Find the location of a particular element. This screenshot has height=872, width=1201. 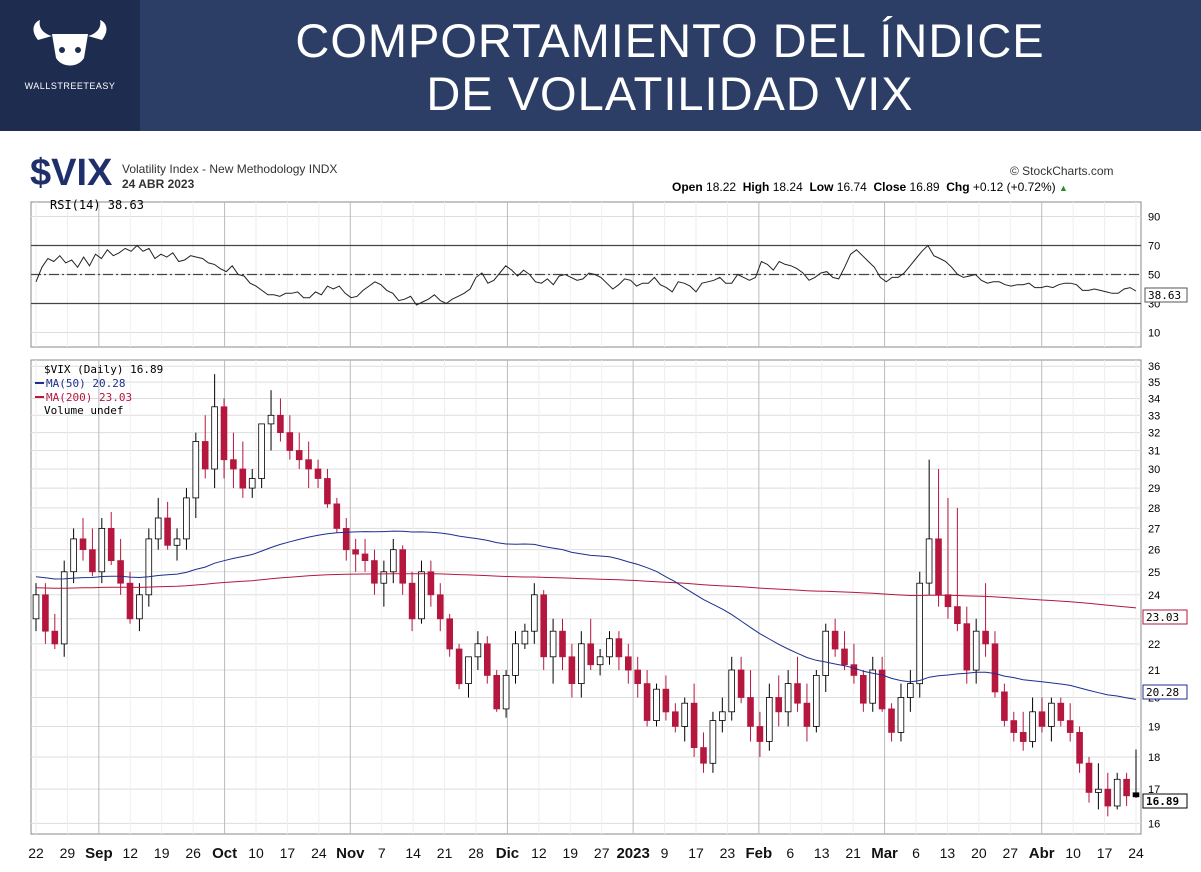

x-tick-label: 7 is located at coordinates (382, 853).